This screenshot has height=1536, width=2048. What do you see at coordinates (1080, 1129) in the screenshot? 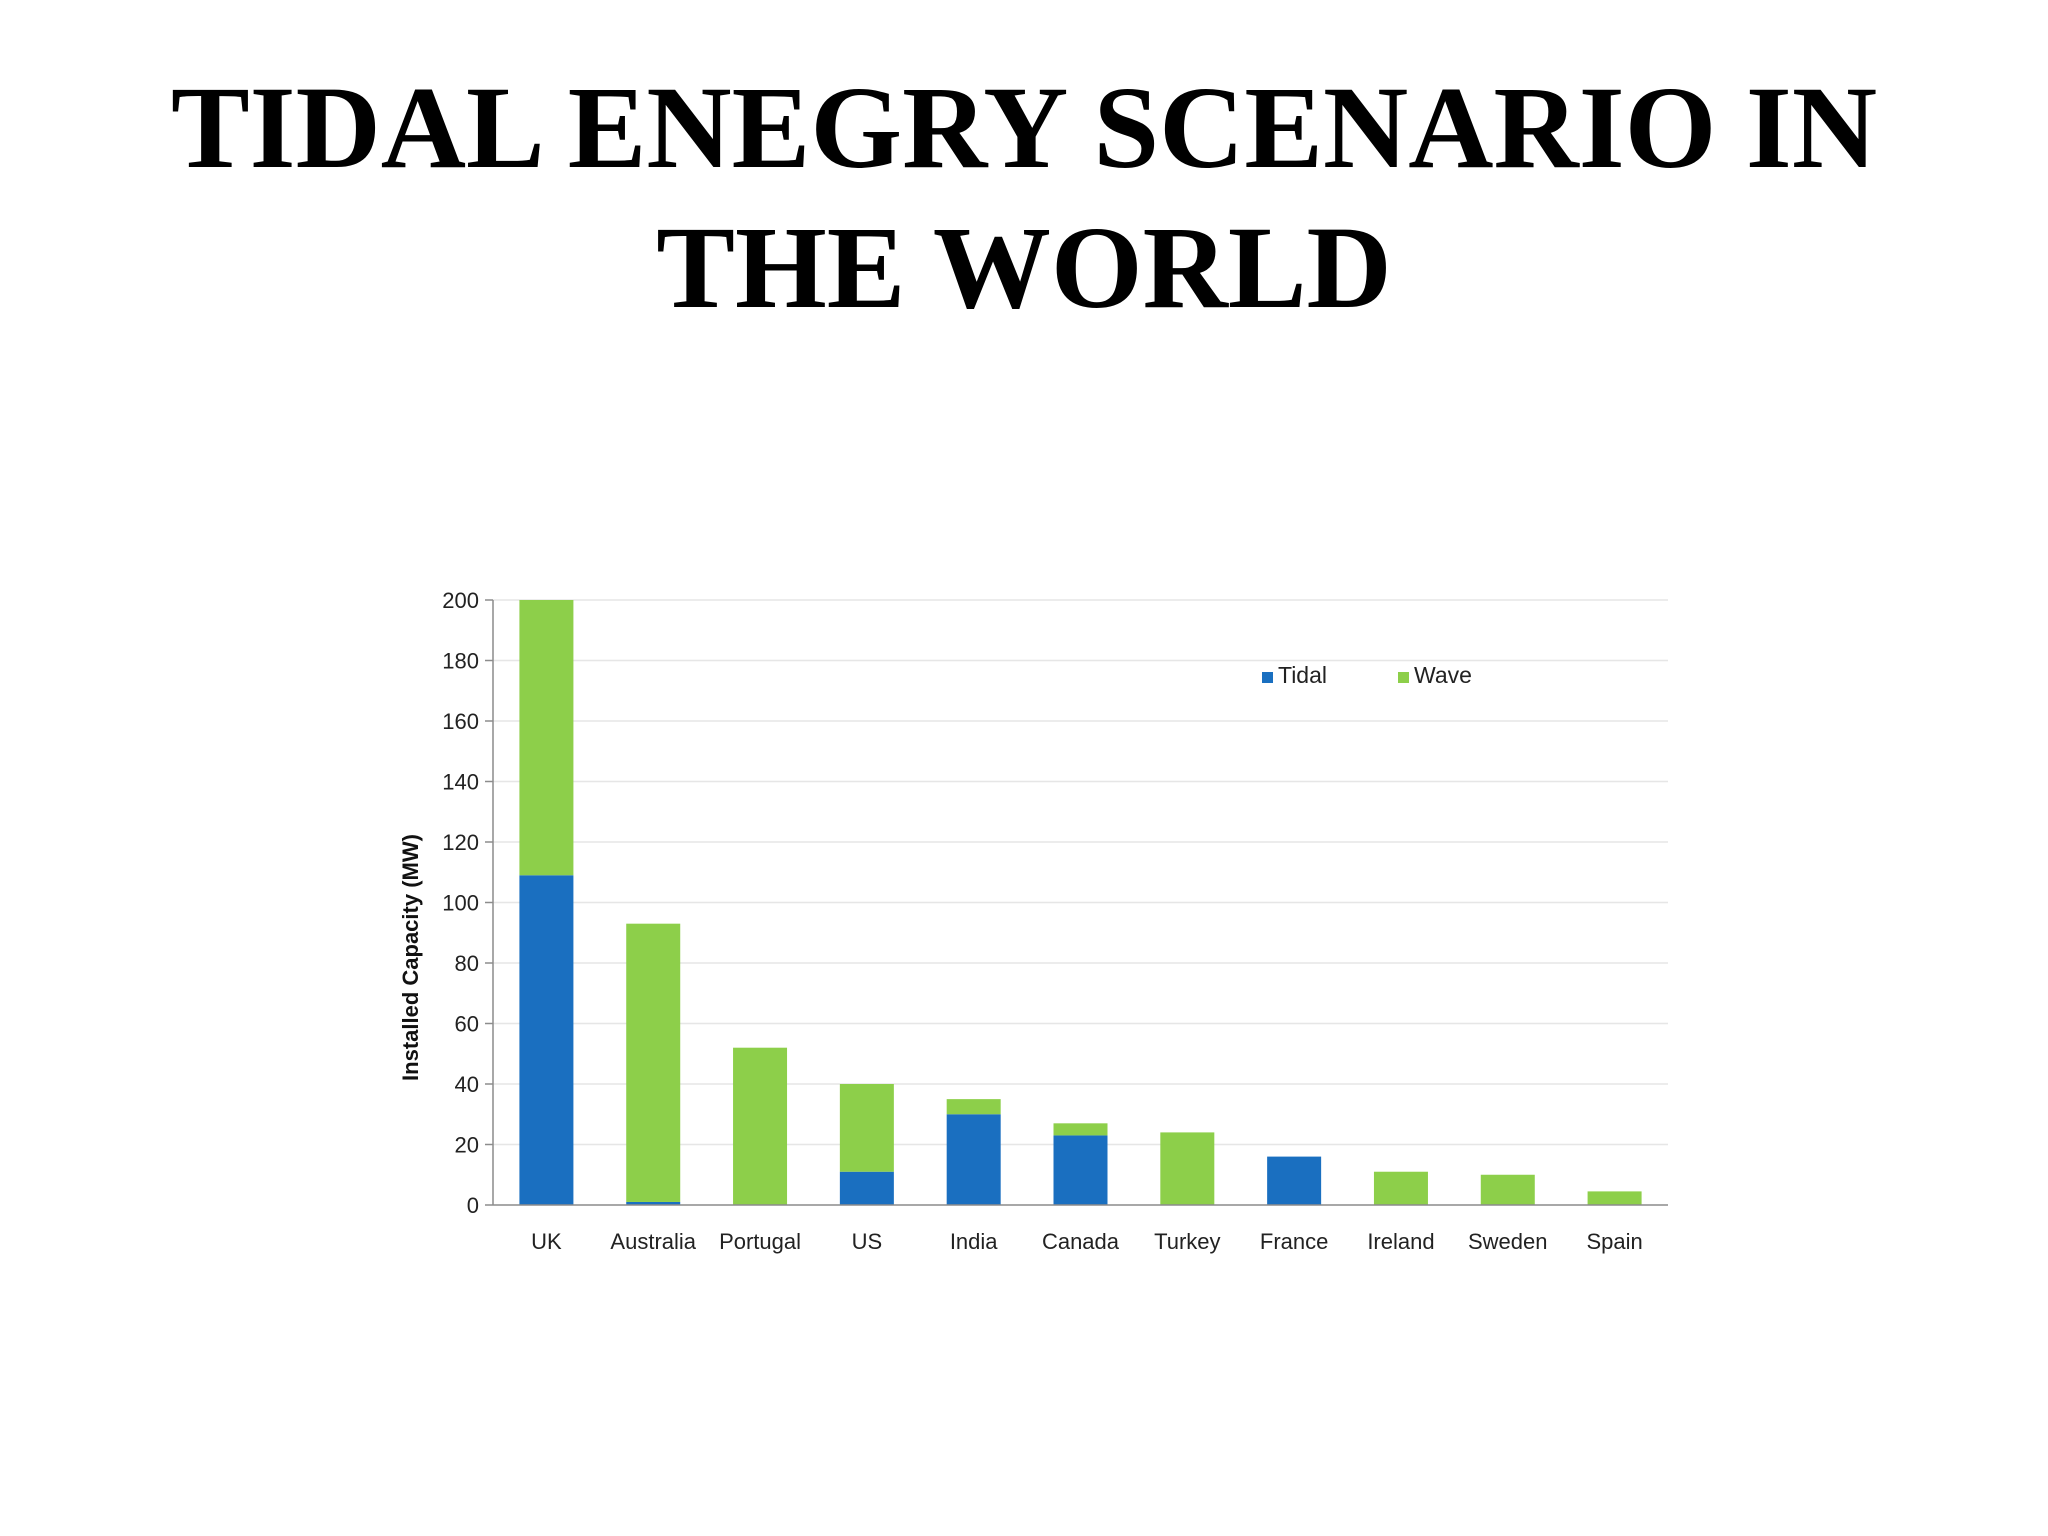
I see `bar-wave-canada` at bounding box center [1080, 1129].